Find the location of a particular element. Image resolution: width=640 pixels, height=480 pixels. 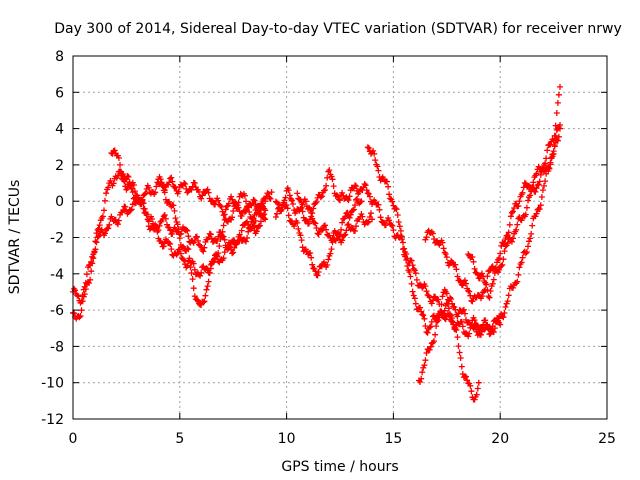

series-6-markers is located at coordinates (318, 237).